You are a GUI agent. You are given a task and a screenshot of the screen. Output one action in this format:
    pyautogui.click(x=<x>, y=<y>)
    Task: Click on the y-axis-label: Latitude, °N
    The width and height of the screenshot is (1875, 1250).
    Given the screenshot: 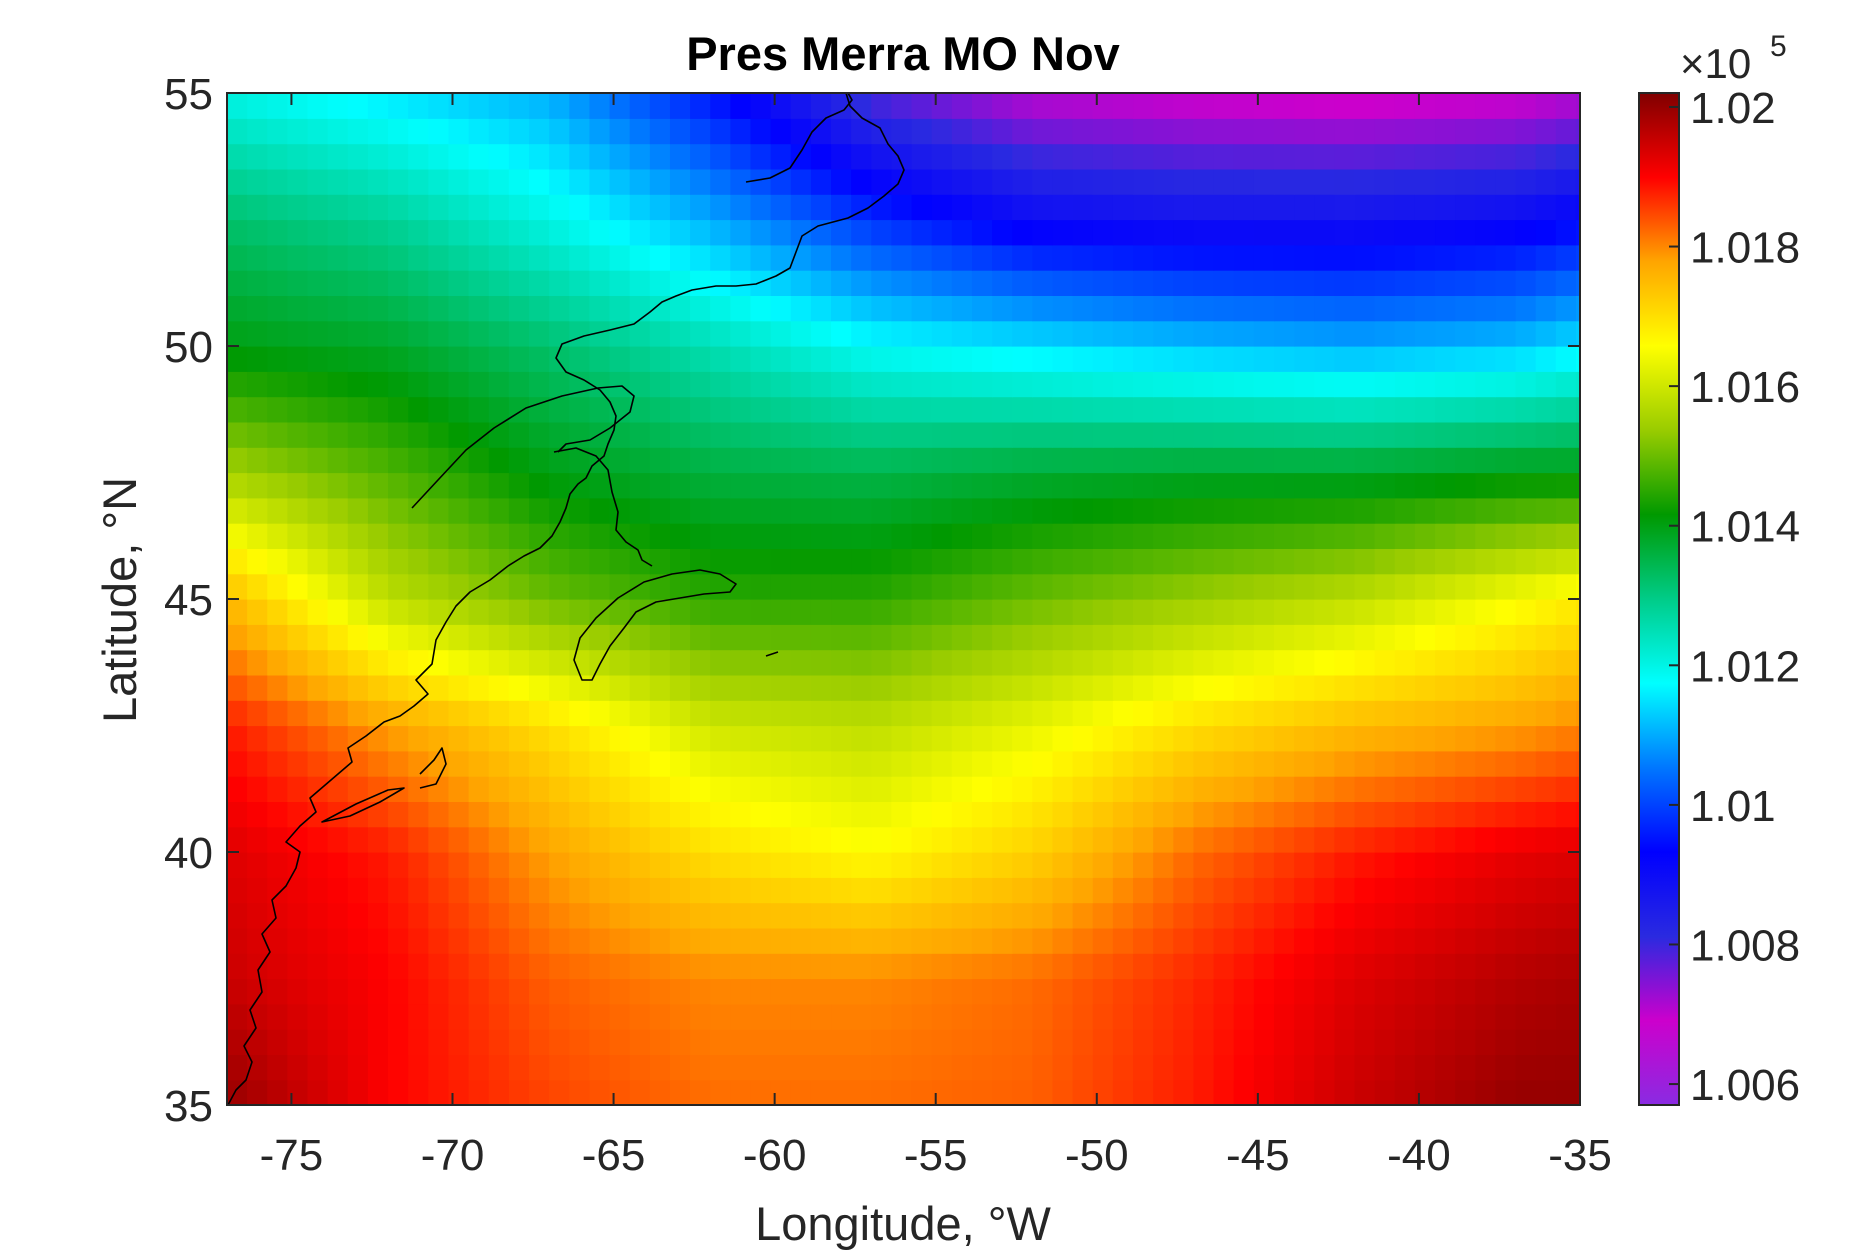 What is the action you would take?
    pyautogui.click(x=119, y=600)
    